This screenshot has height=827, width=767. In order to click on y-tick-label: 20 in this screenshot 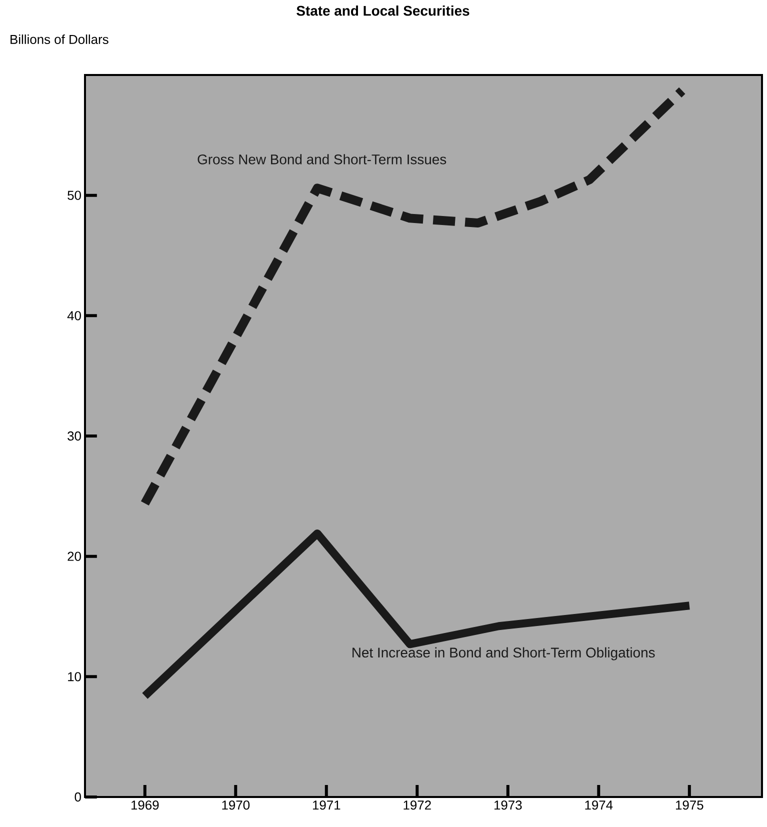, I will do `click(74, 556)`.